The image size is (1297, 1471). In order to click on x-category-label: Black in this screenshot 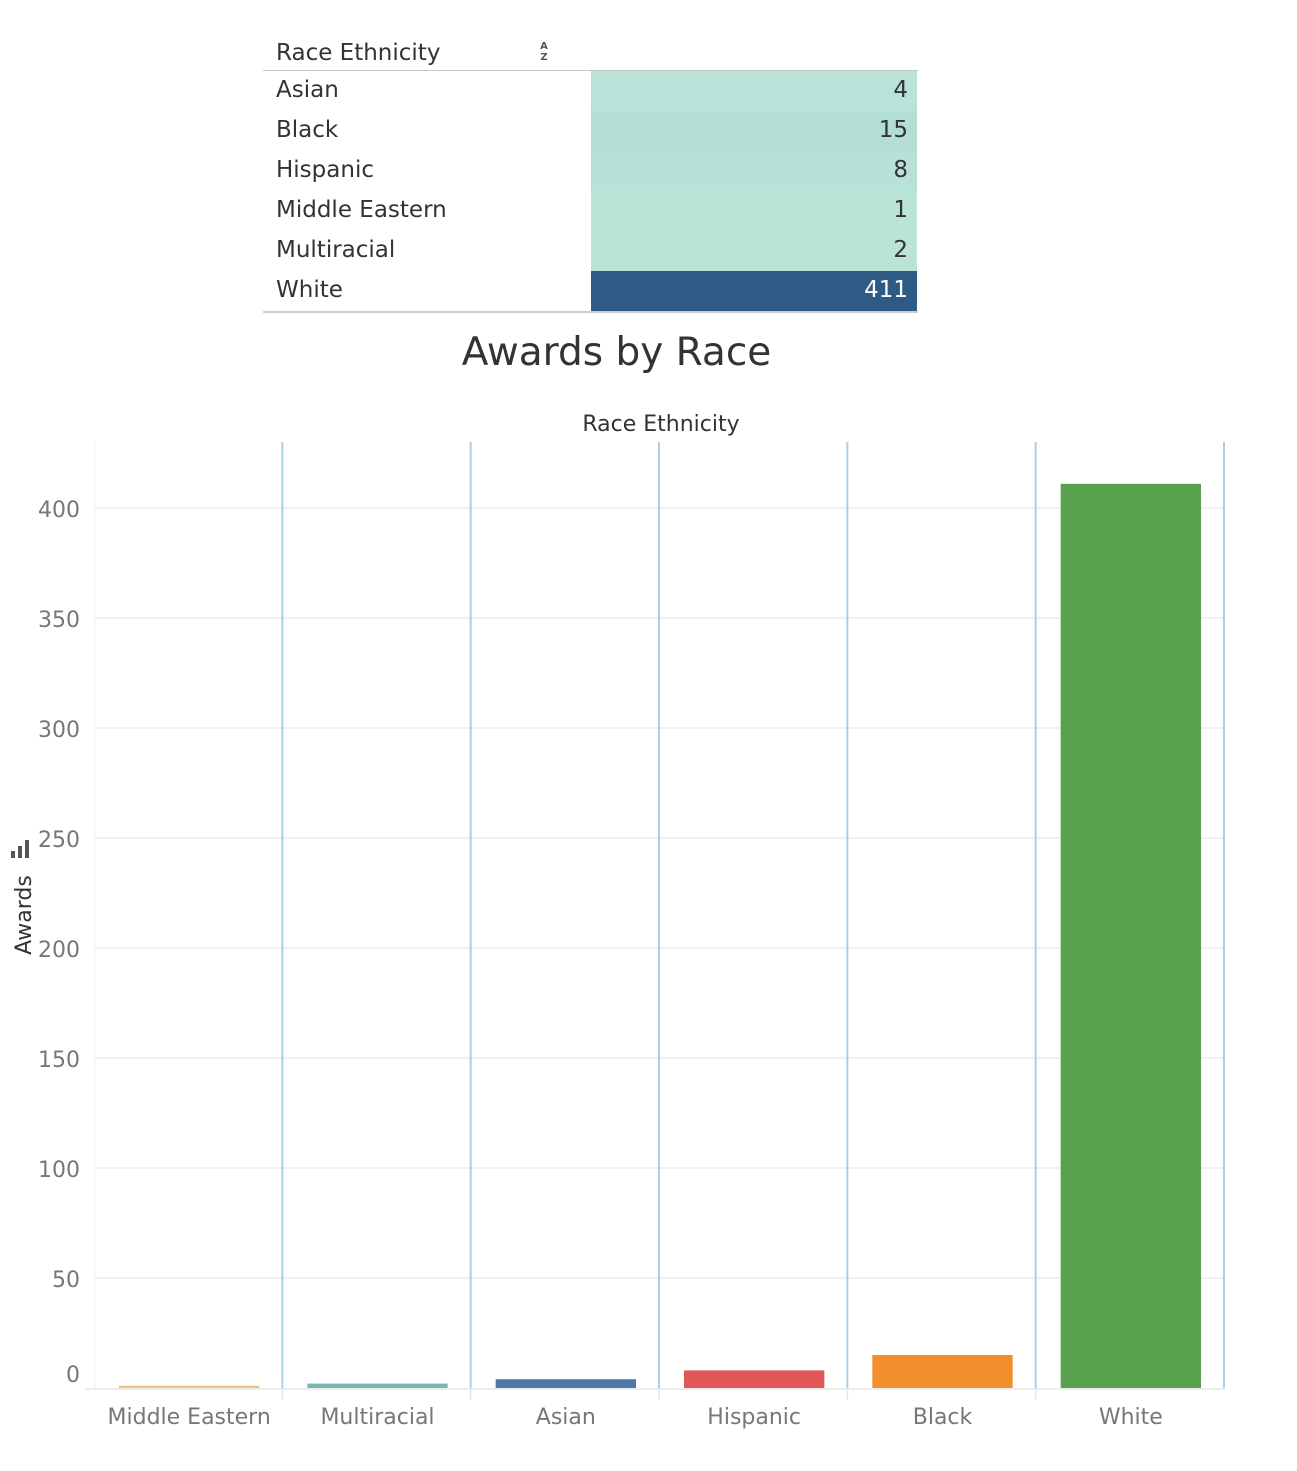, I will do `click(943, 1417)`.